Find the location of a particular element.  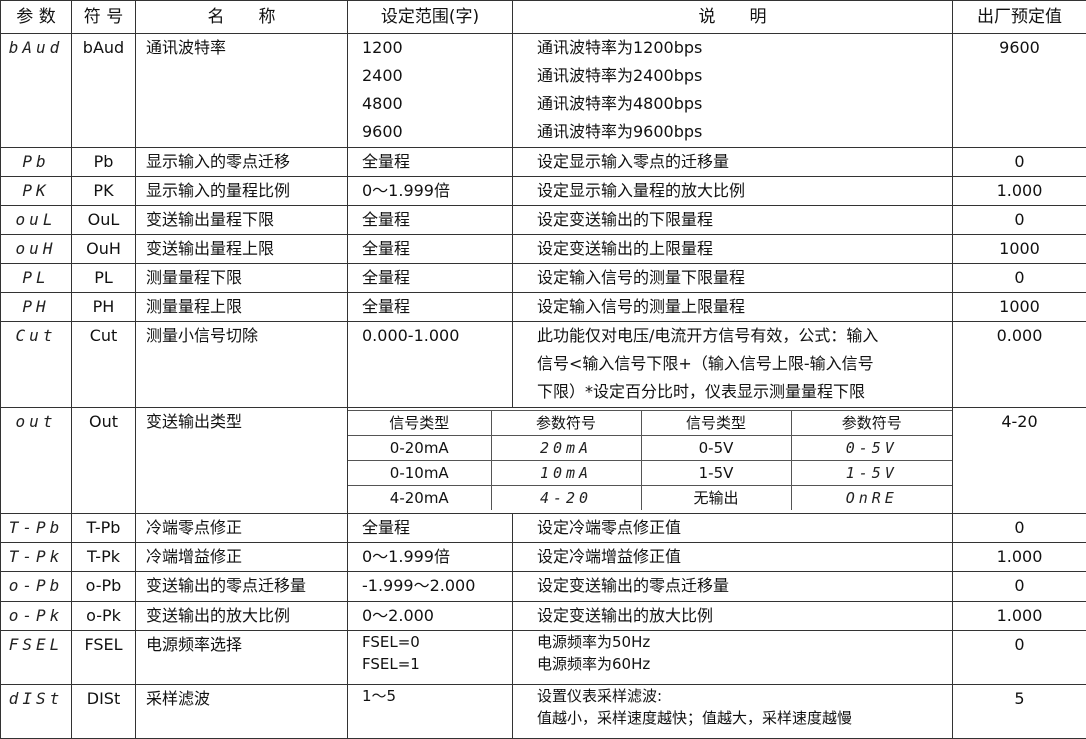

header-range: 设定范围(字) is located at coordinates (430, 17).